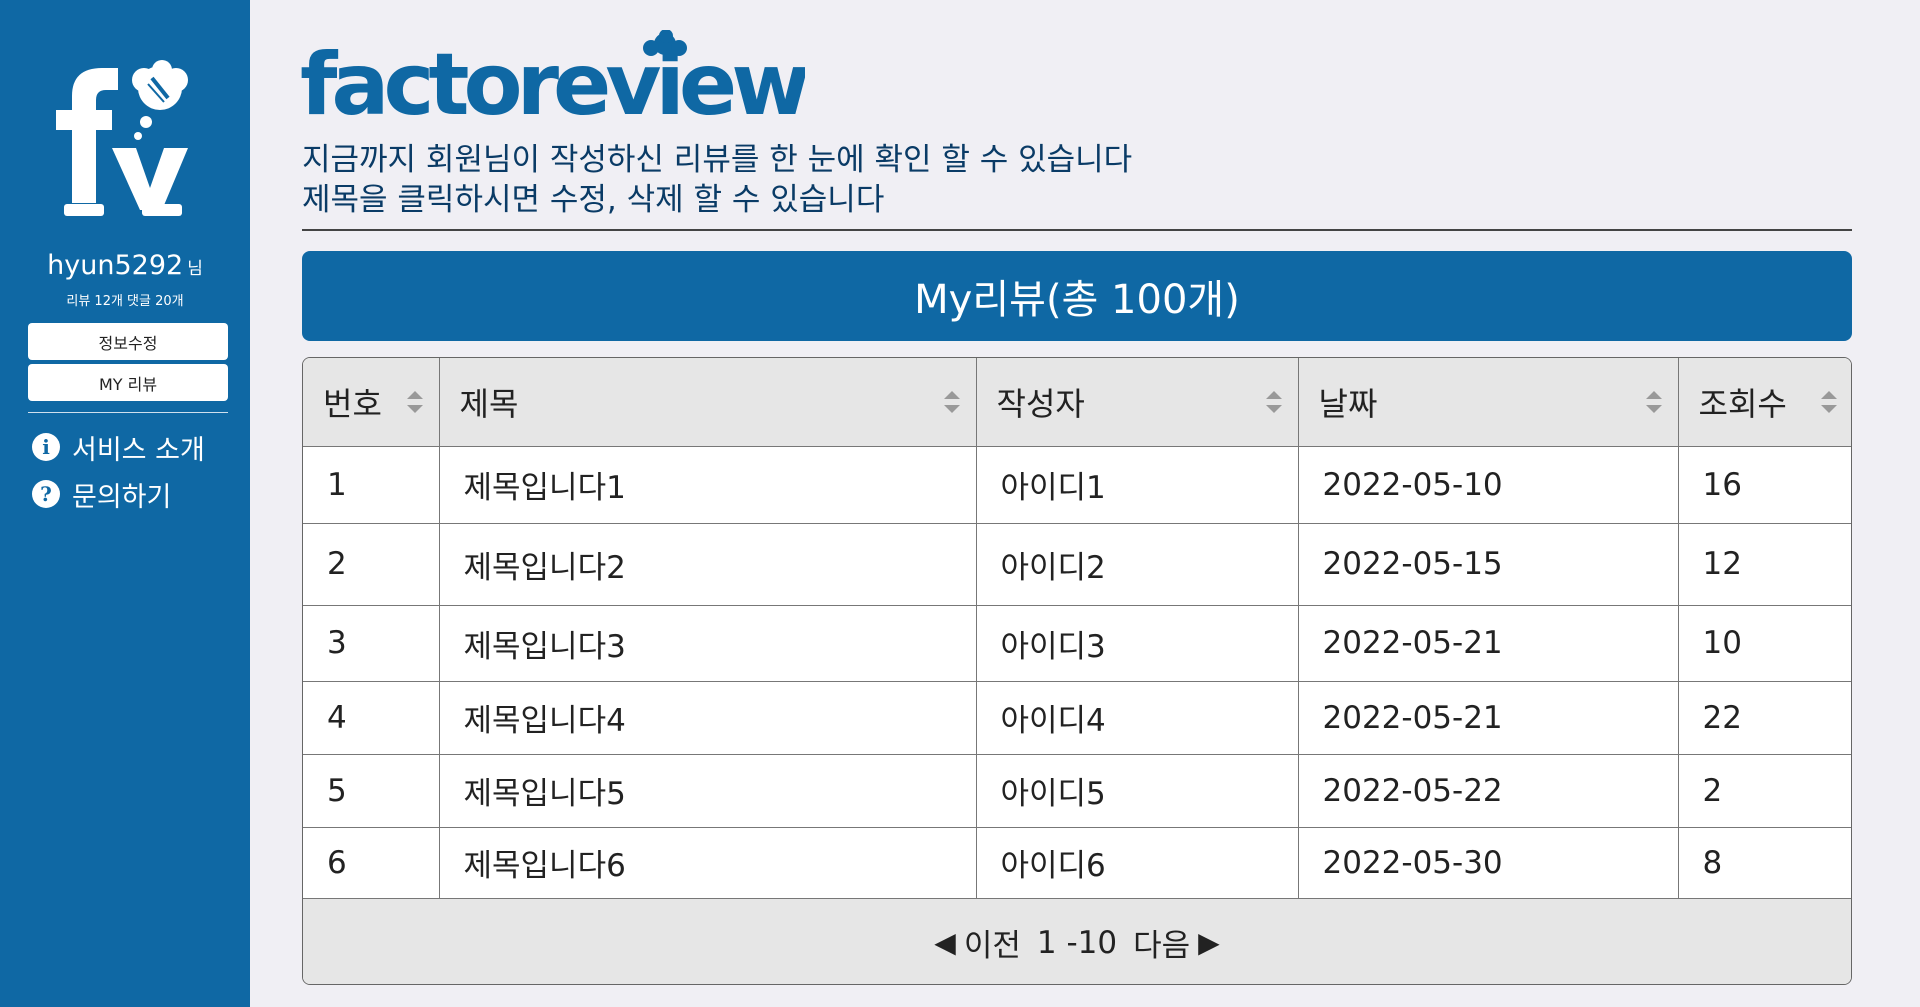 The width and height of the screenshot is (1920, 1007). I want to click on cell-author: 아이디1, so click(1137, 485).